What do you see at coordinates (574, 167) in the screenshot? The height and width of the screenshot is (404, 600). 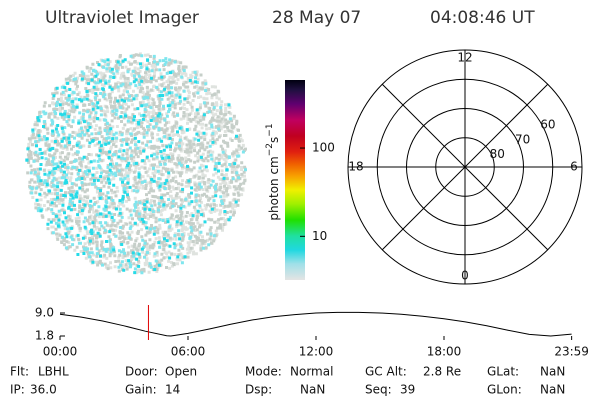 I see `mlt-label: 6` at bounding box center [574, 167].